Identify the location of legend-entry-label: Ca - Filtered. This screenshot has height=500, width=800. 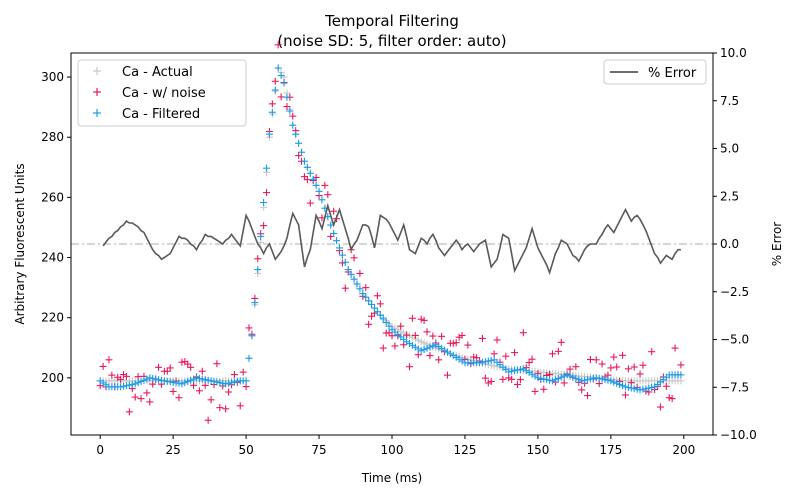
(161, 114).